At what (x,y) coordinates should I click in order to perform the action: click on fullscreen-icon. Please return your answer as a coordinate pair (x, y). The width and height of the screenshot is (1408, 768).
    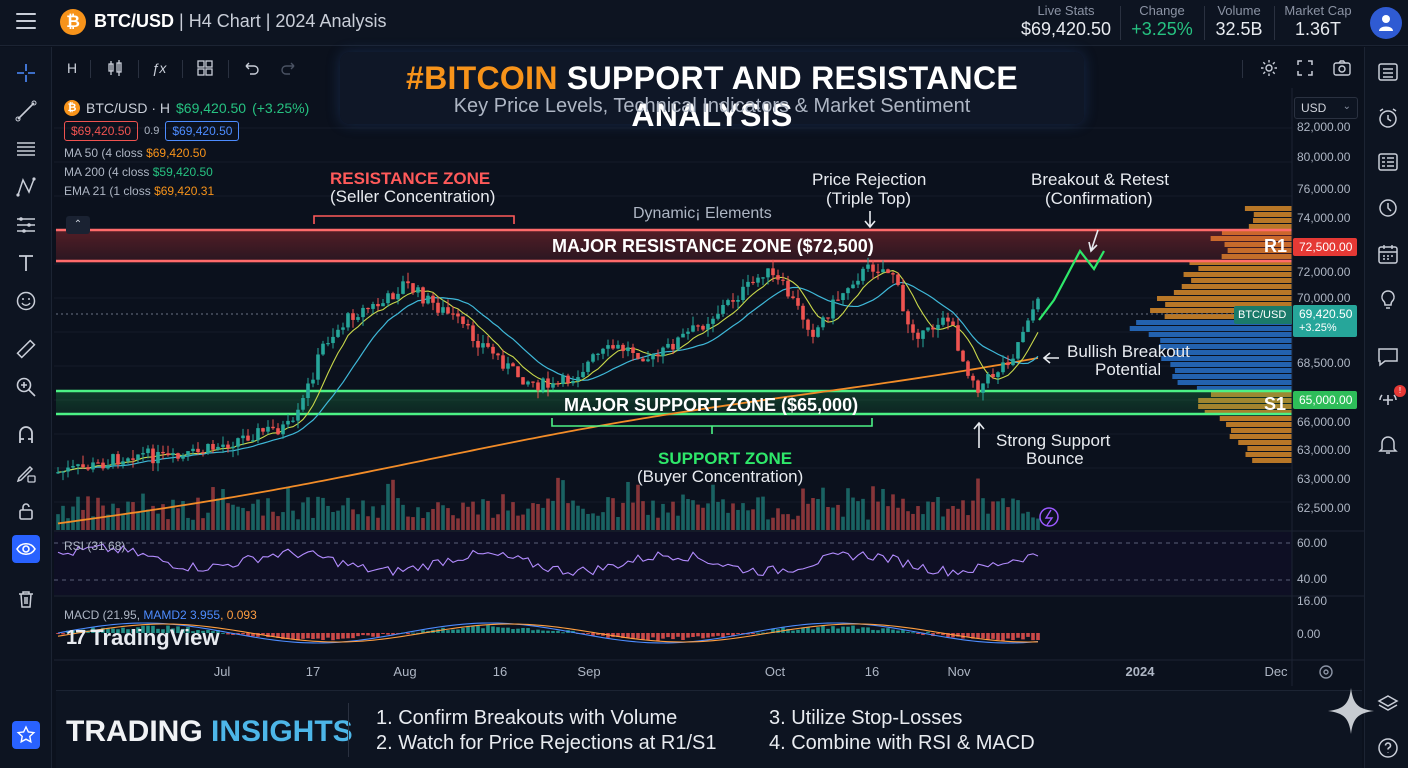
    Looking at the image, I should click on (1305, 68).